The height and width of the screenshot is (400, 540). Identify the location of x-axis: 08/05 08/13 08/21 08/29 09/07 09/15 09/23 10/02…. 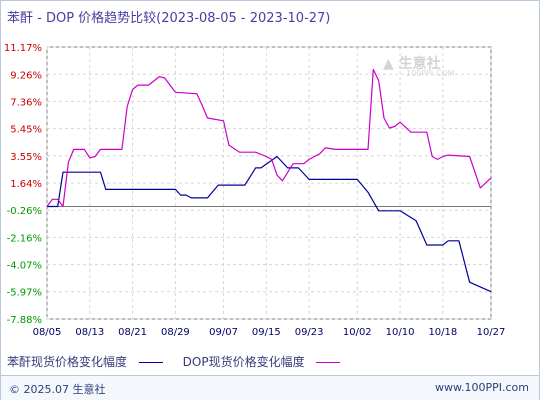
(269, 332).